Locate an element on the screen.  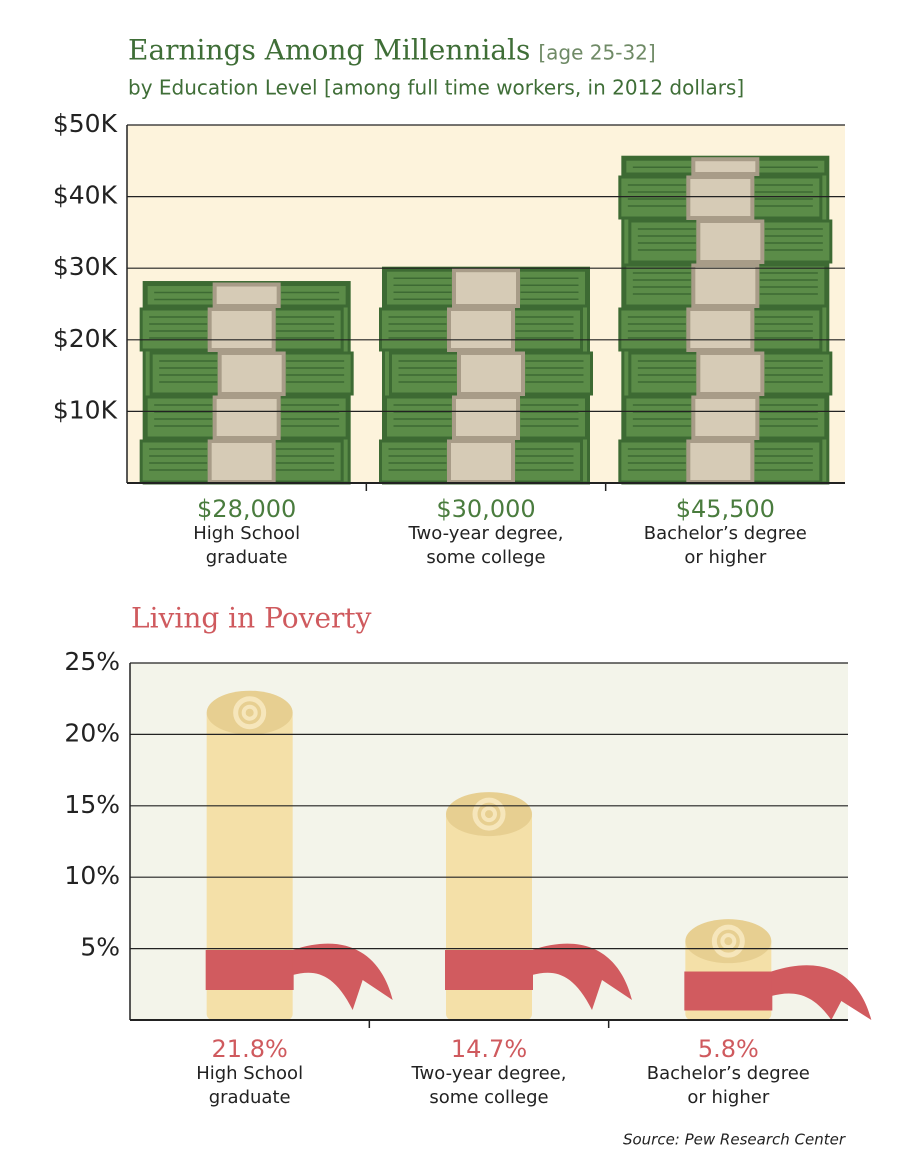
value-label: 5.8% is located at coordinates (728, 1049).